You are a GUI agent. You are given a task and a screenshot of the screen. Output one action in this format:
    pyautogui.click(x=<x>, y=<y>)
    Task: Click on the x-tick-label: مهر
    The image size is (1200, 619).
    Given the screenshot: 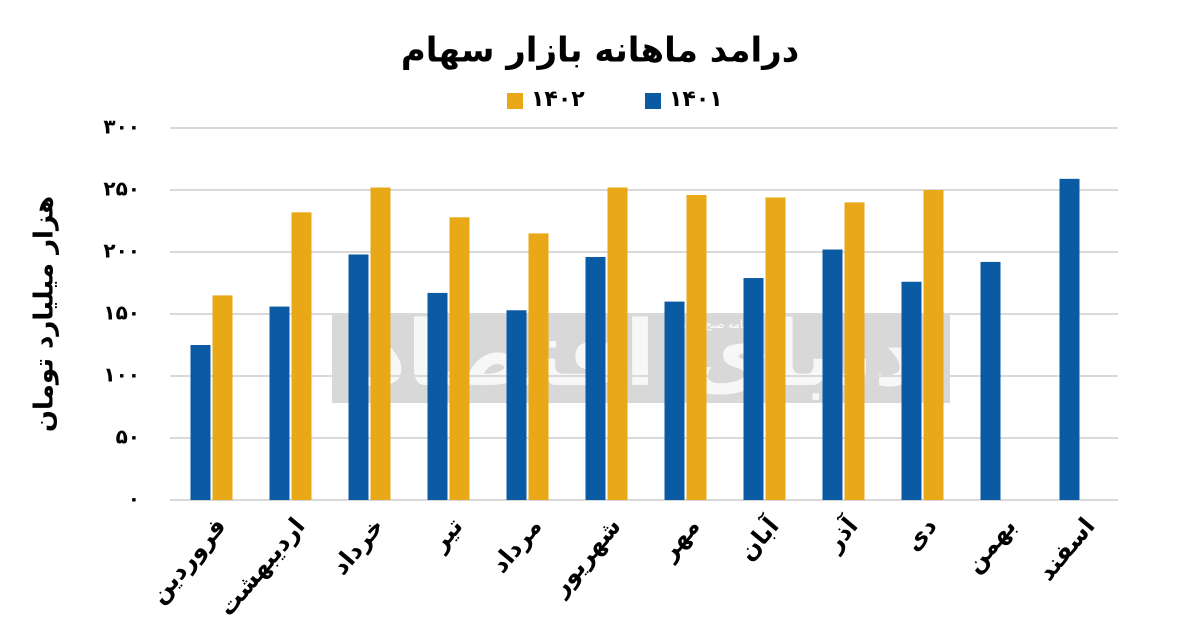 What is the action you would take?
    pyautogui.click(x=679, y=539)
    